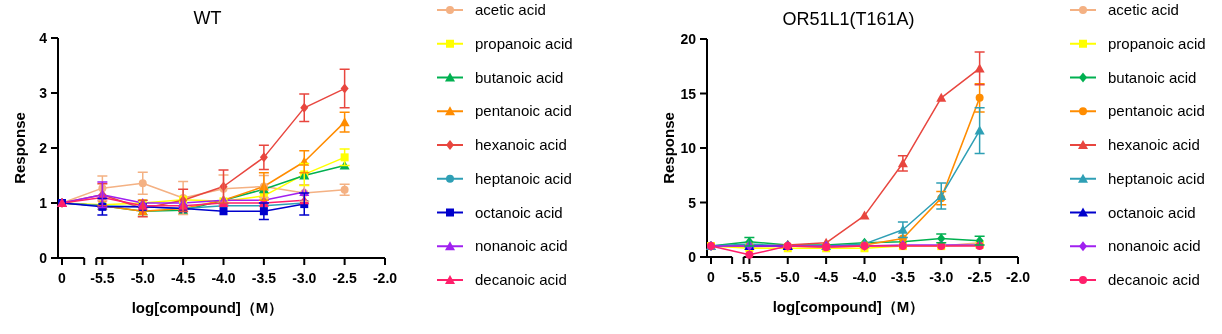 The image size is (1222, 334). I want to click on y-tick-label: 10, so click(688, 148).